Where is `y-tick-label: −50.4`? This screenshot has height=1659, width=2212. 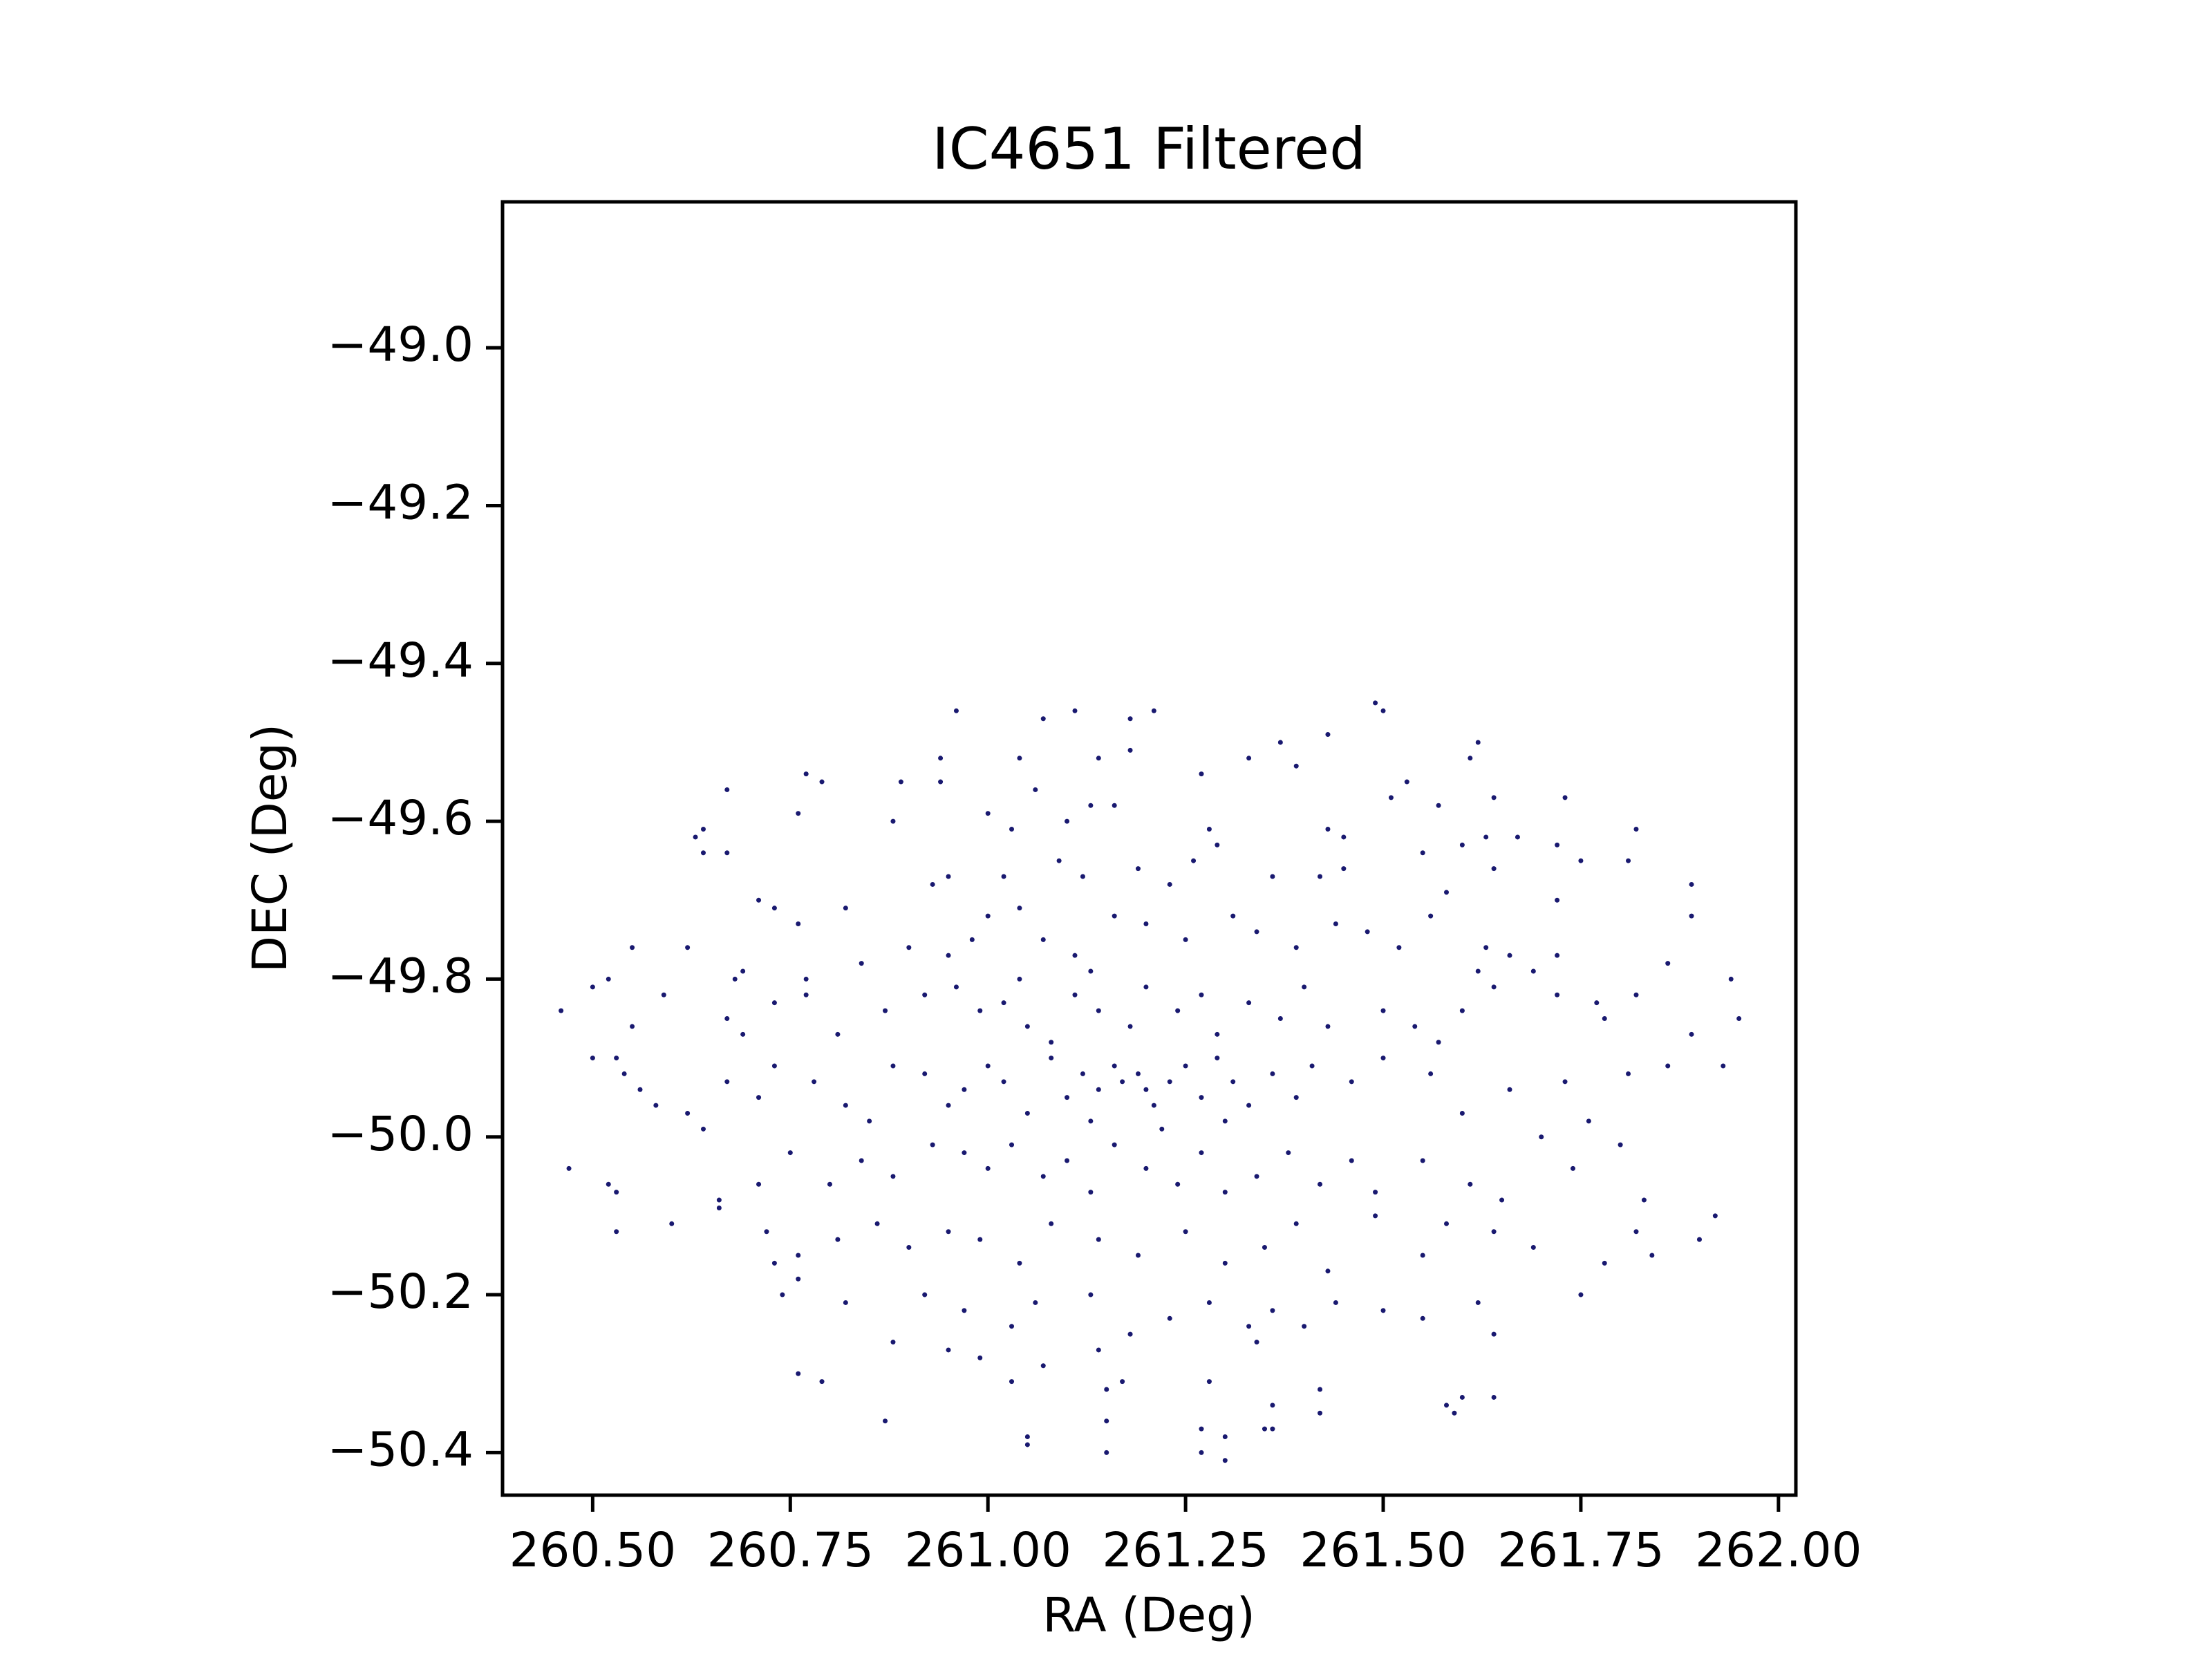 y-tick-label: −50.4 is located at coordinates (401, 1450).